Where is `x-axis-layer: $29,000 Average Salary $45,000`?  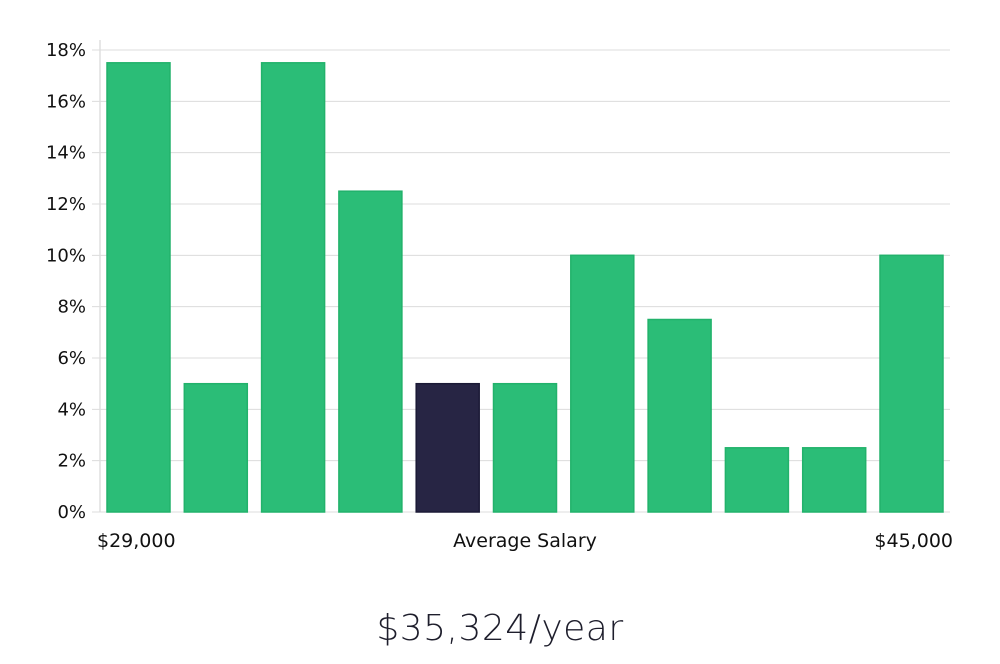 x-axis-layer: $29,000 Average Salary $45,000 is located at coordinates (525, 541).